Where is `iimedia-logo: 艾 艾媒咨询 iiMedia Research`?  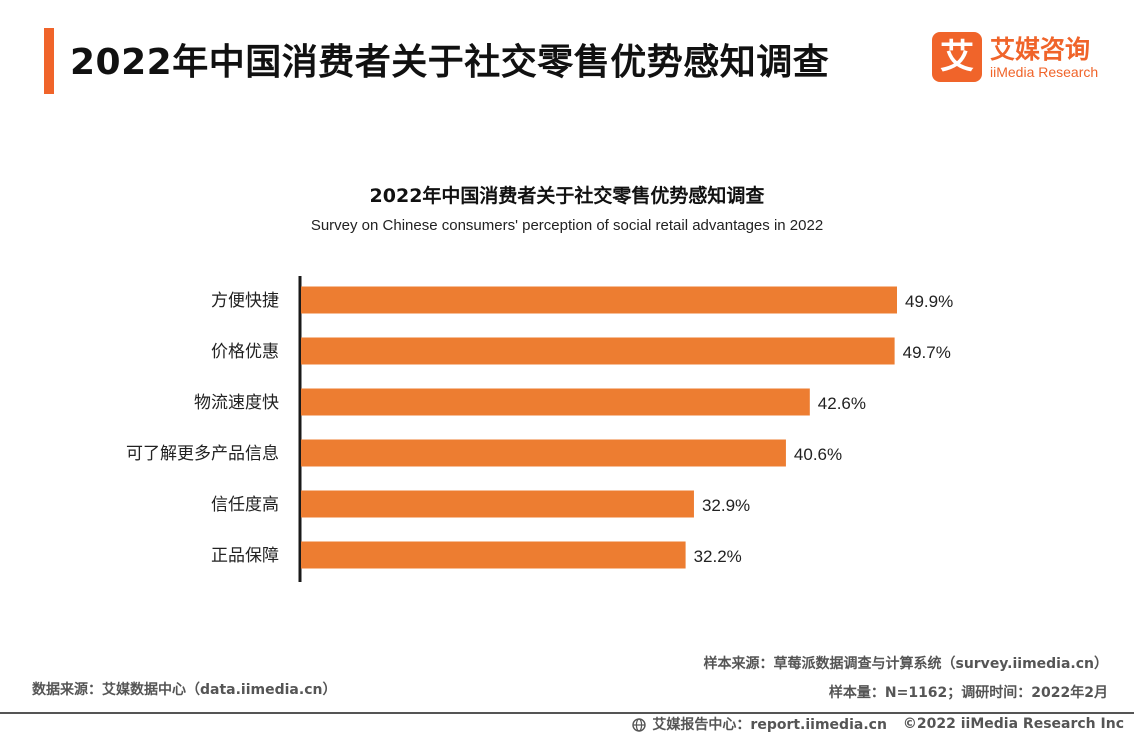 iimedia-logo: 艾 艾媒咨询 iiMedia Research is located at coordinates (1021, 60).